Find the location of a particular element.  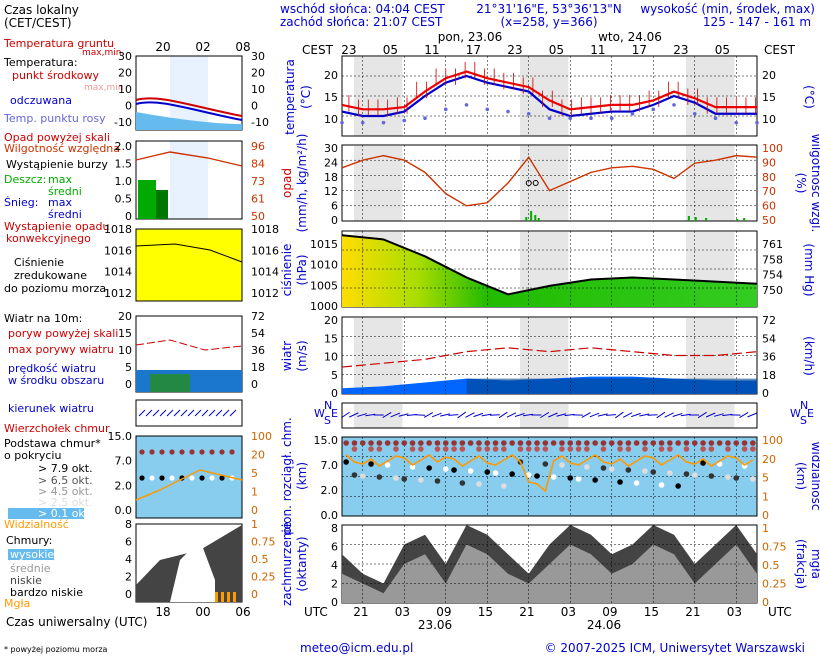

legend-utc: Czas uniwersalny (UTC) is located at coordinates (76, 622).